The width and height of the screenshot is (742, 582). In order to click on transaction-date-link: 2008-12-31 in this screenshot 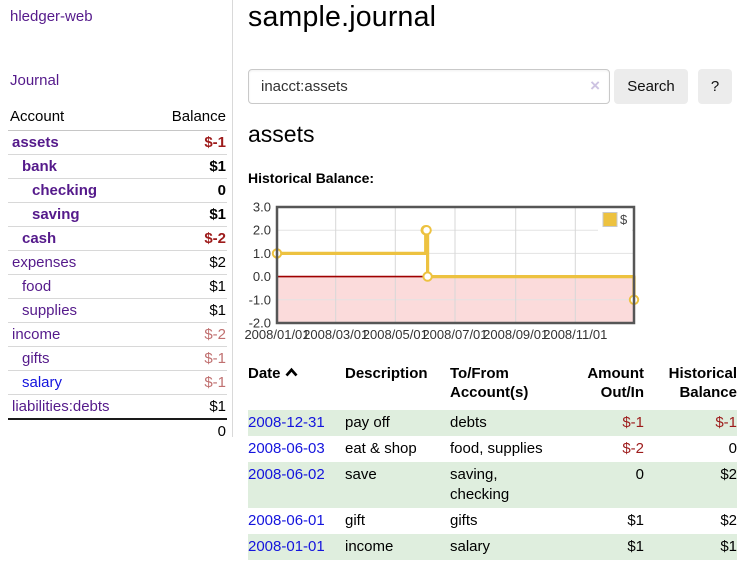, I will do `click(286, 422)`.